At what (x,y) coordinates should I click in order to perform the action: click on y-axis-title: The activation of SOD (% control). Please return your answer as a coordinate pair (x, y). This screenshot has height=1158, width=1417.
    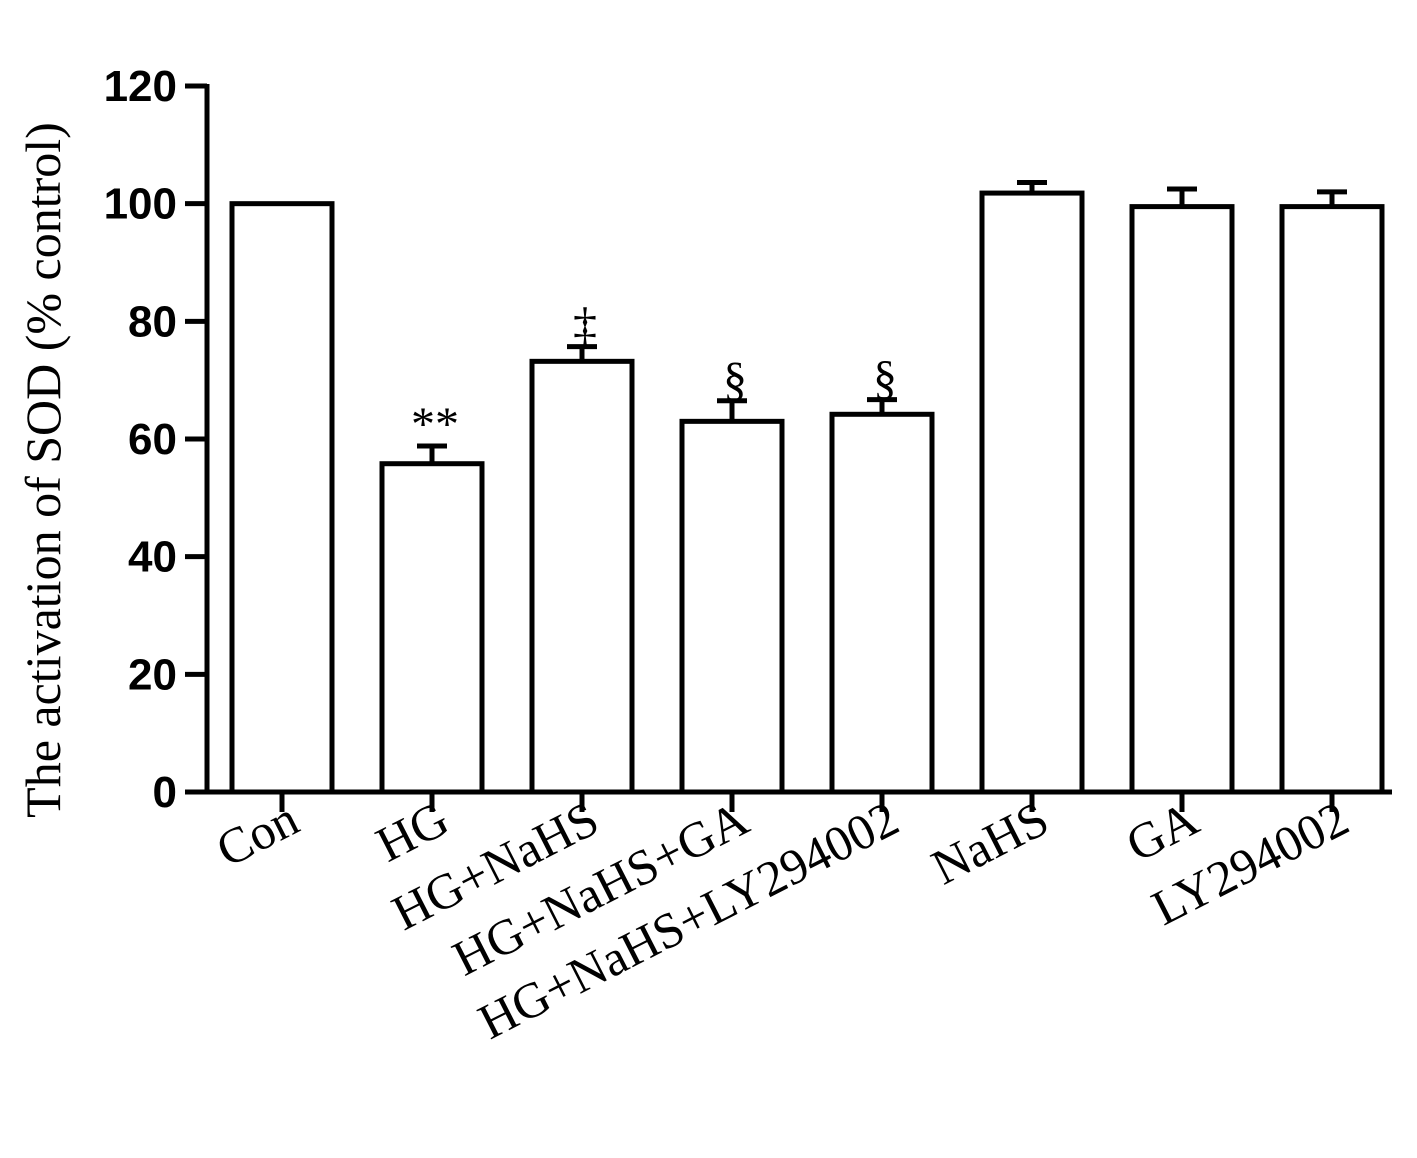
    Looking at the image, I should click on (43, 470).